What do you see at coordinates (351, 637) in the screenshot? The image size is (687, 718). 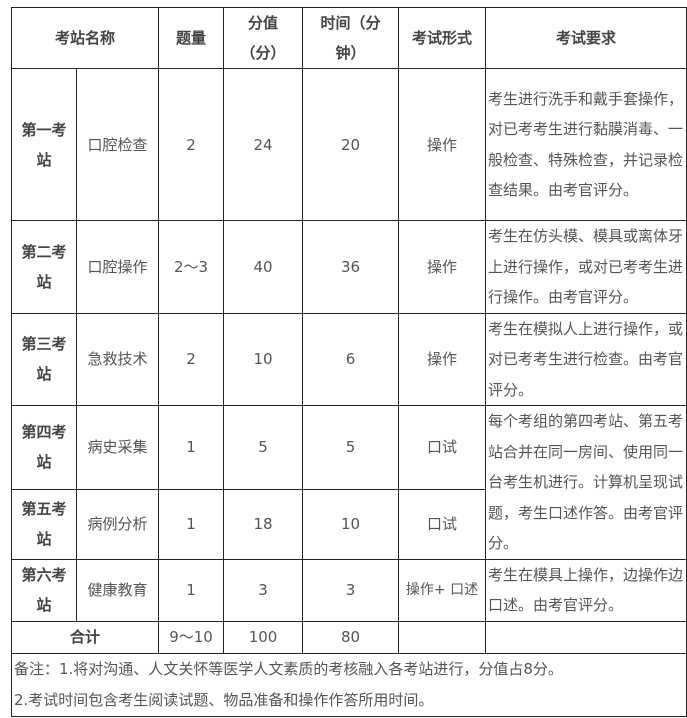 I see `total-time: 80` at bounding box center [351, 637].